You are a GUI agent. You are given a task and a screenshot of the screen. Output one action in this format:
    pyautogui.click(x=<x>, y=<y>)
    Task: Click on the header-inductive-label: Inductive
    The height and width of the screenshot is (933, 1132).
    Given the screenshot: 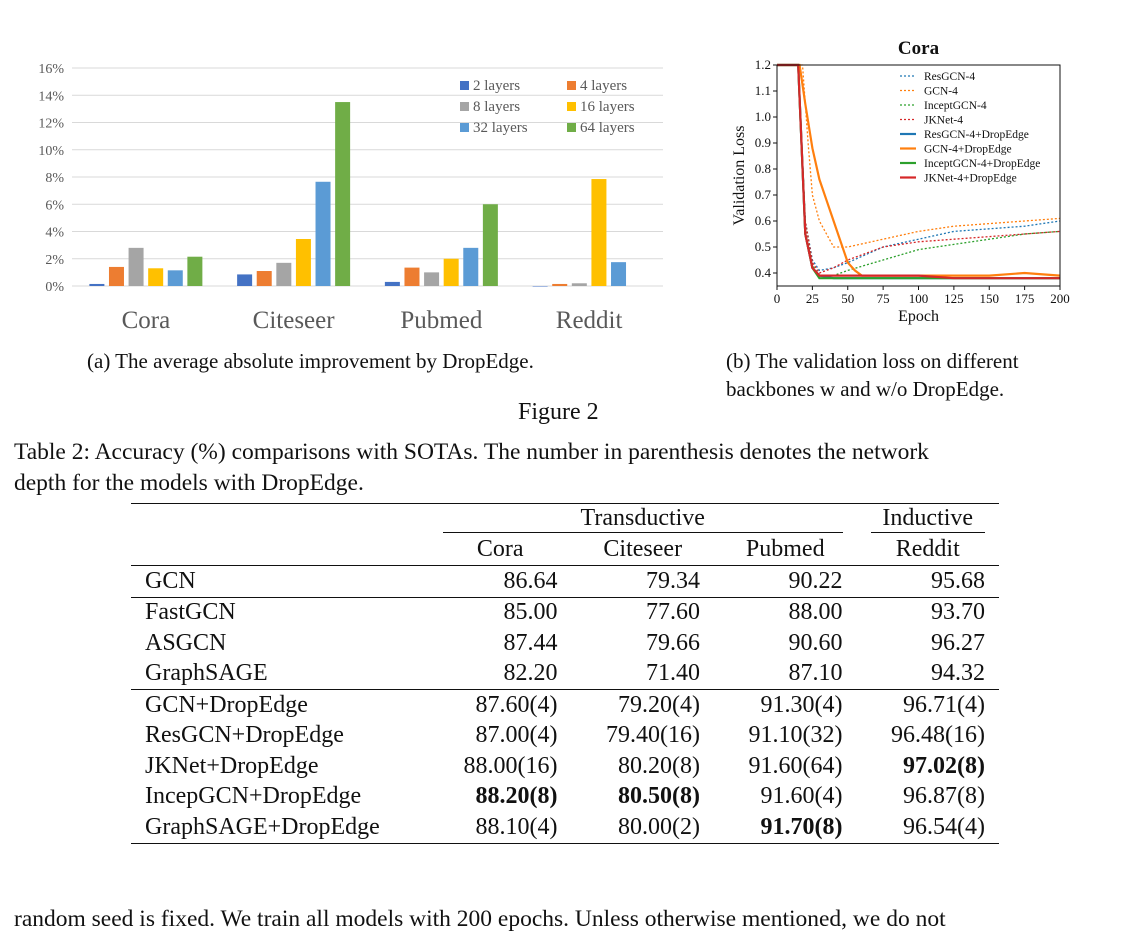 What is the action you would take?
    pyautogui.click(x=927, y=519)
    